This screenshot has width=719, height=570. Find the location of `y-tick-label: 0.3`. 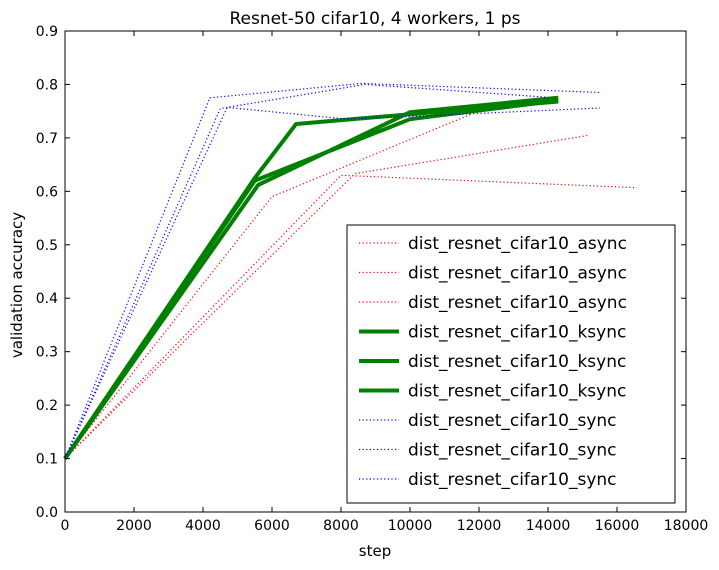

y-tick-label: 0.3 is located at coordinates (47, 353).